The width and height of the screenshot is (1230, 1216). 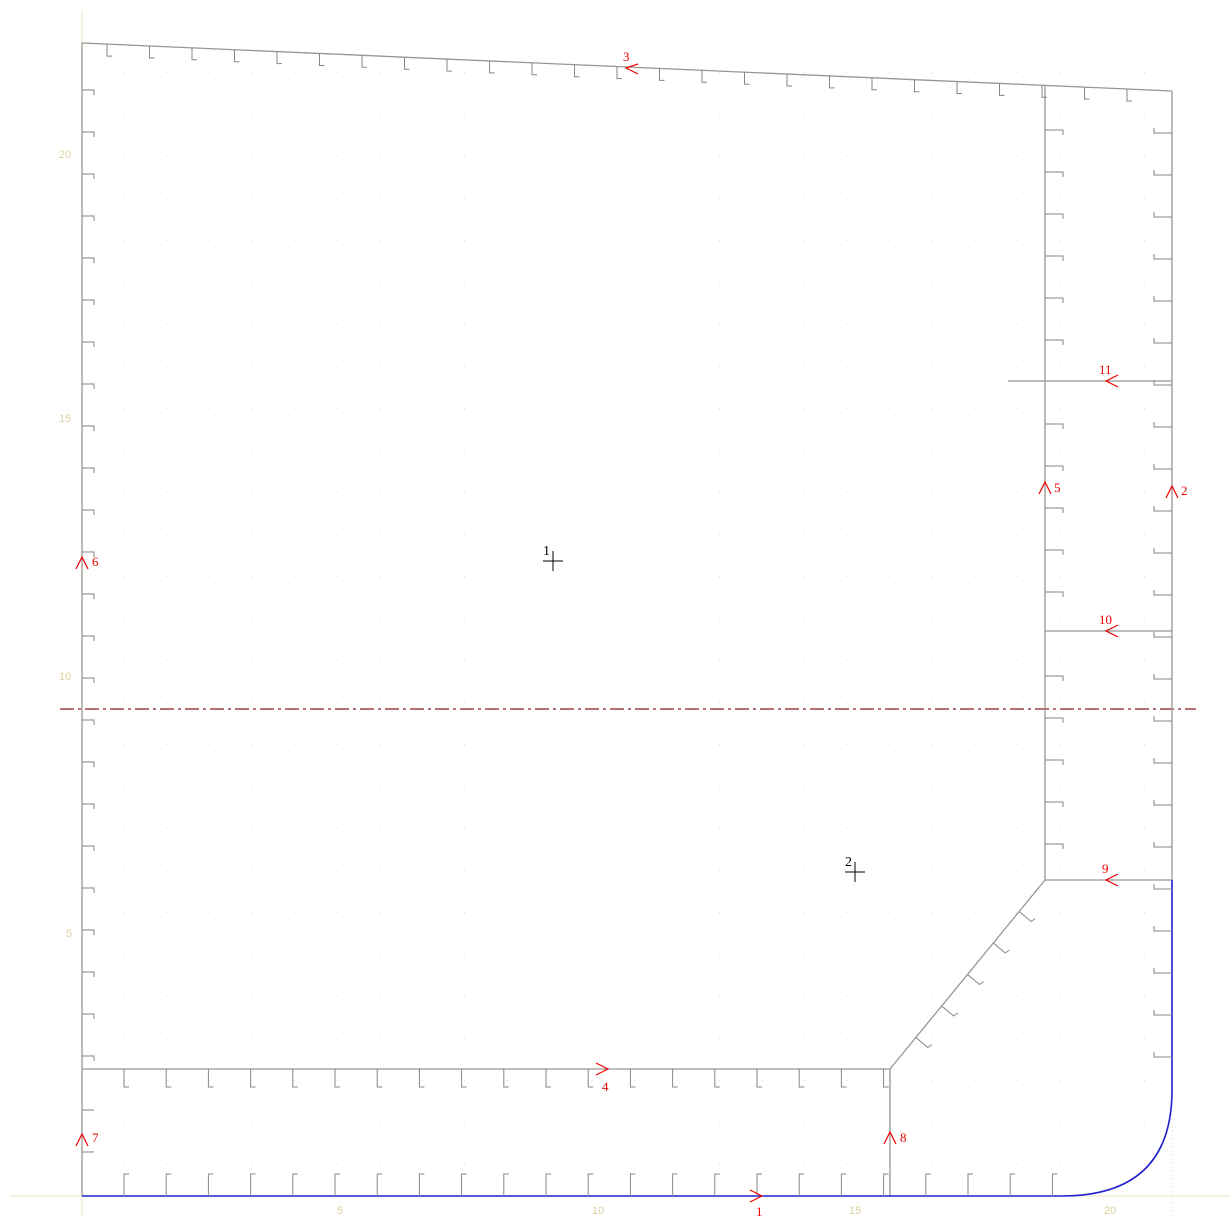 What do you see at coordinates (1172, 491) in the screenshot?
I see `segment-2-arrow` at bounding box center [1172, 491].